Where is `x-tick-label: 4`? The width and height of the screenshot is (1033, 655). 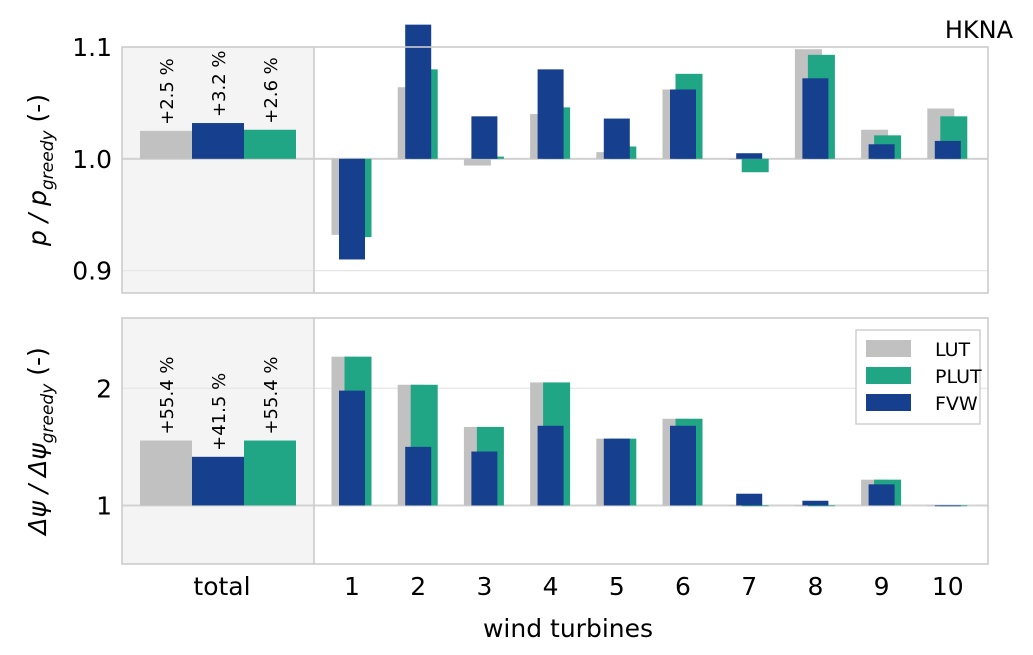
x-tick-label: 4 is located at coordinates (551, 586).